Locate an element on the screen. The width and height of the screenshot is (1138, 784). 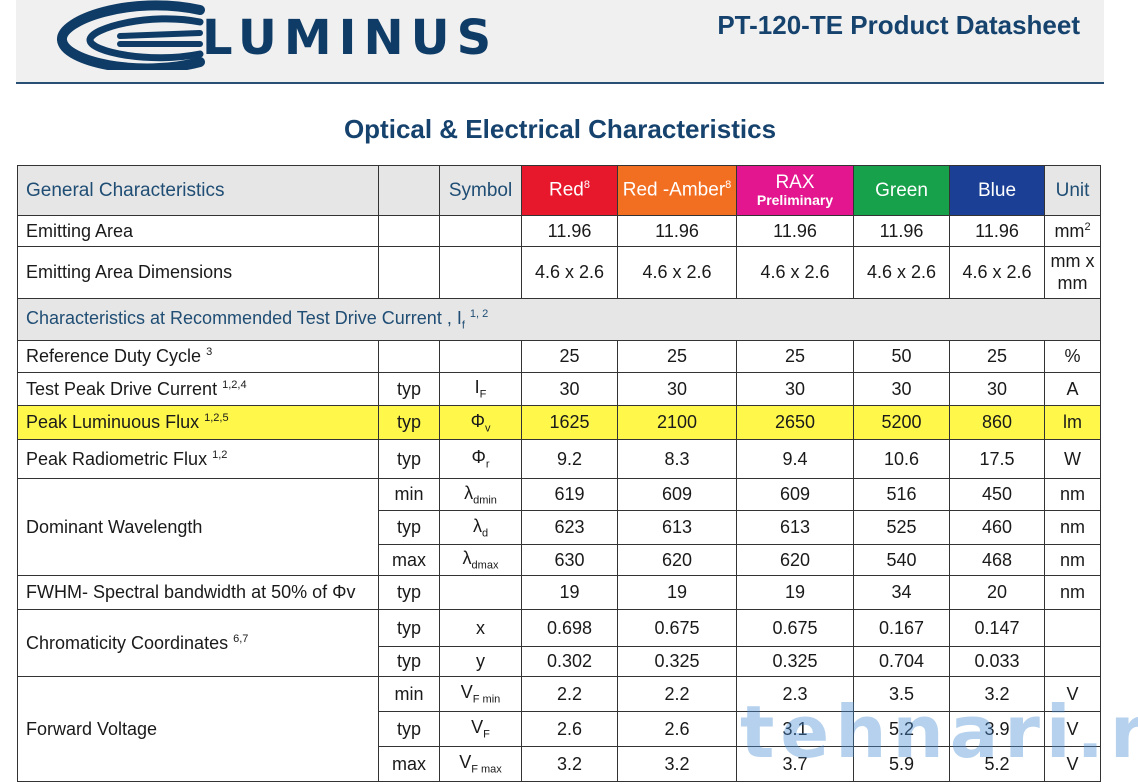
header-general: General Characteristics is located at coordinates (198, 190).